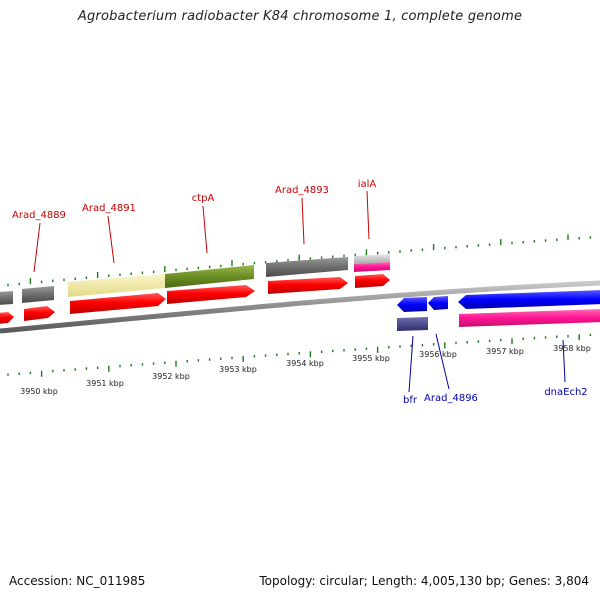 The image size is (600, 600). I want to click on inner-scale-dots, so click(299, 355).